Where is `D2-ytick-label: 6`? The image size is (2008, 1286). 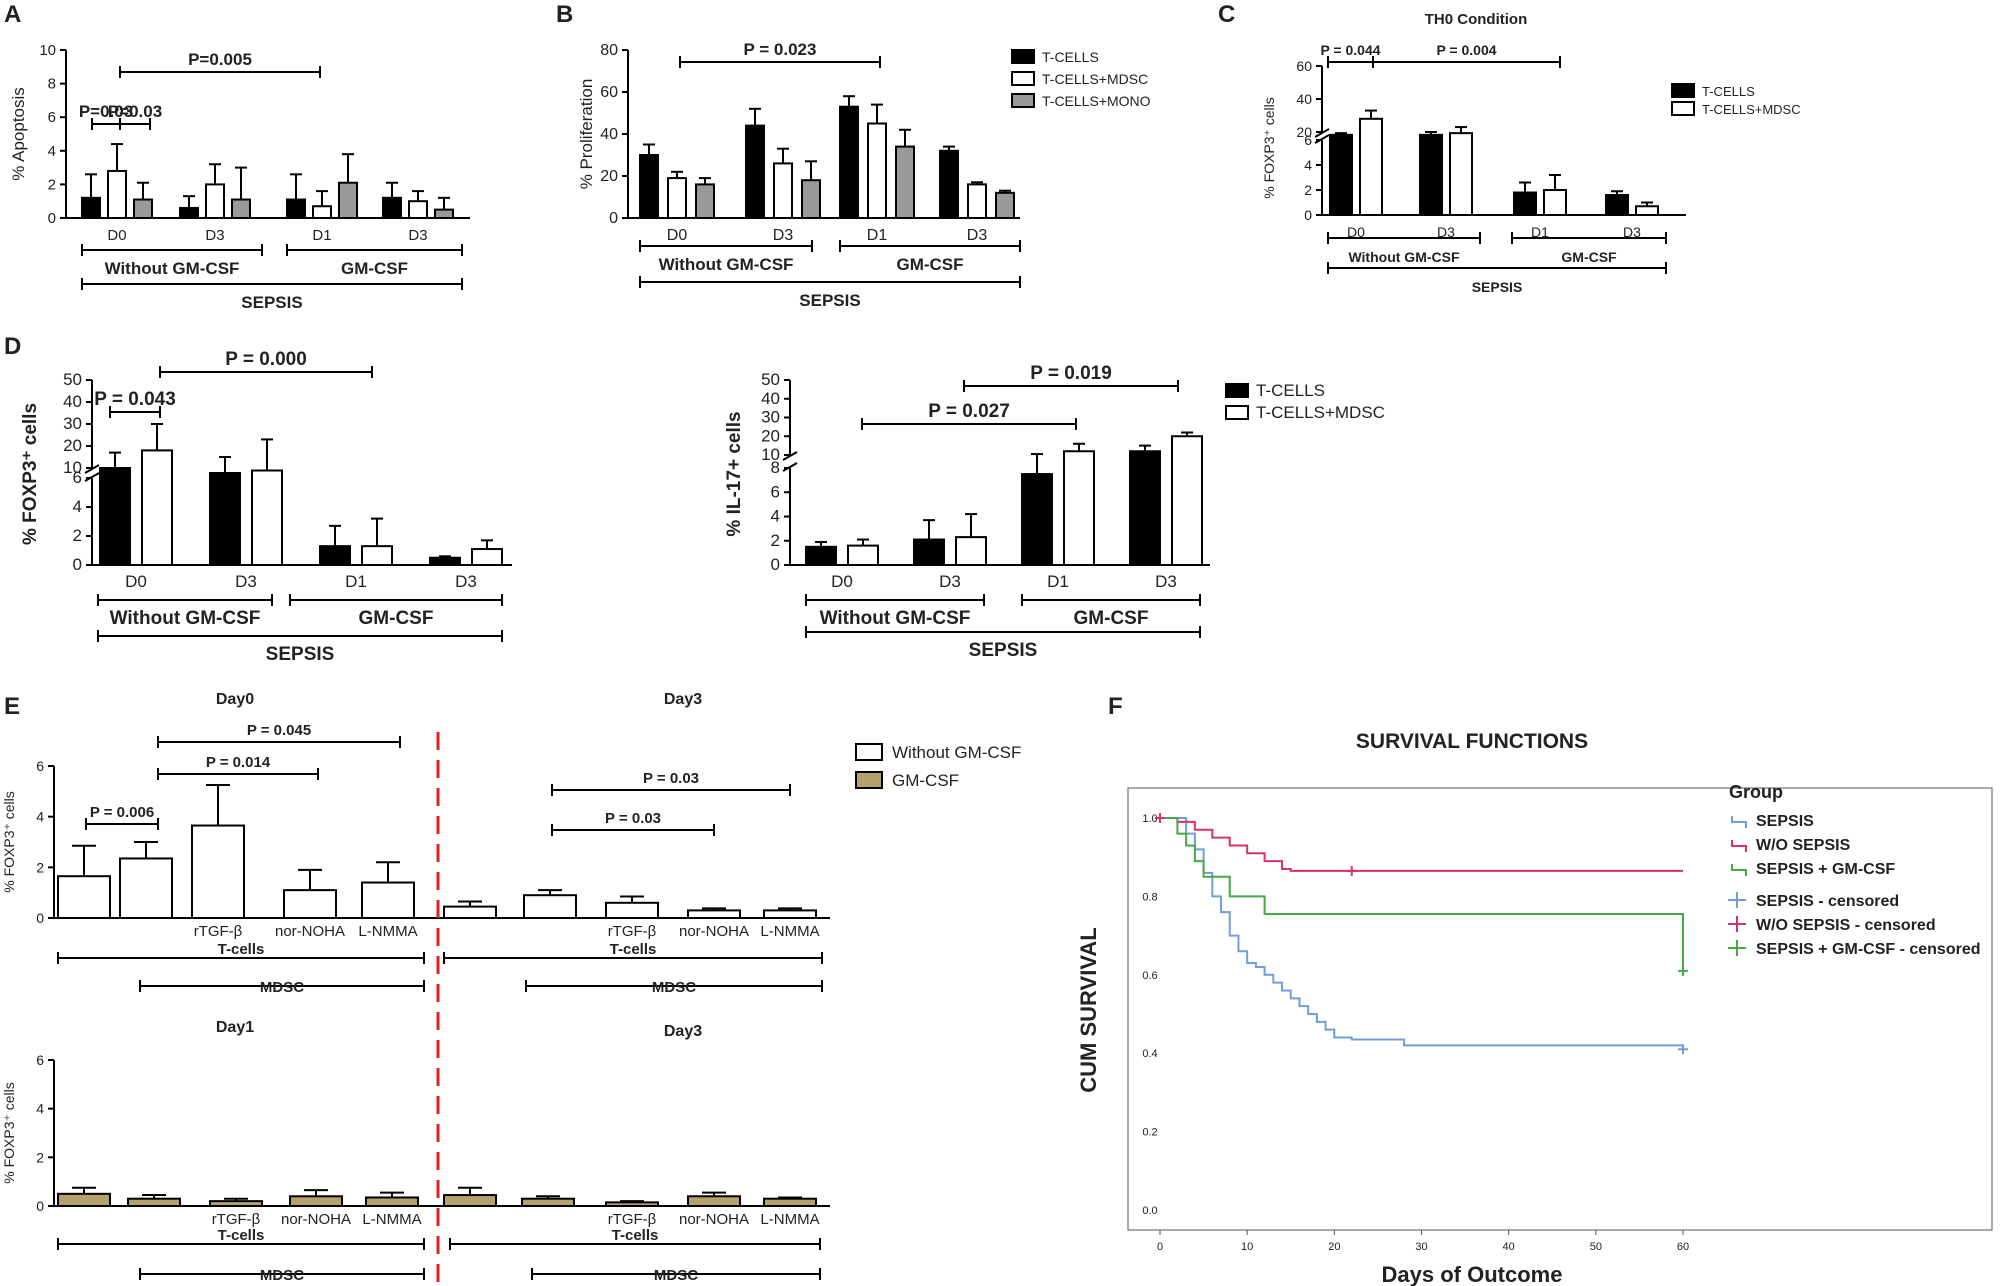
D2-ytick-label: 6 is located at coordinates (775, 491).